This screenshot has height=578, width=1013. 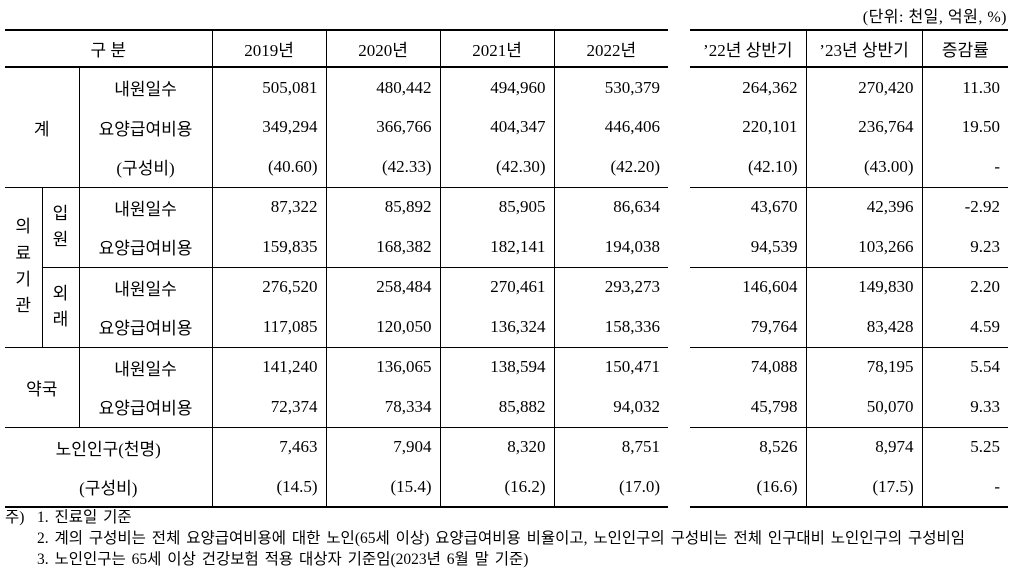 I want to click on value-cell: -2.92, so click(x=965, y=207).